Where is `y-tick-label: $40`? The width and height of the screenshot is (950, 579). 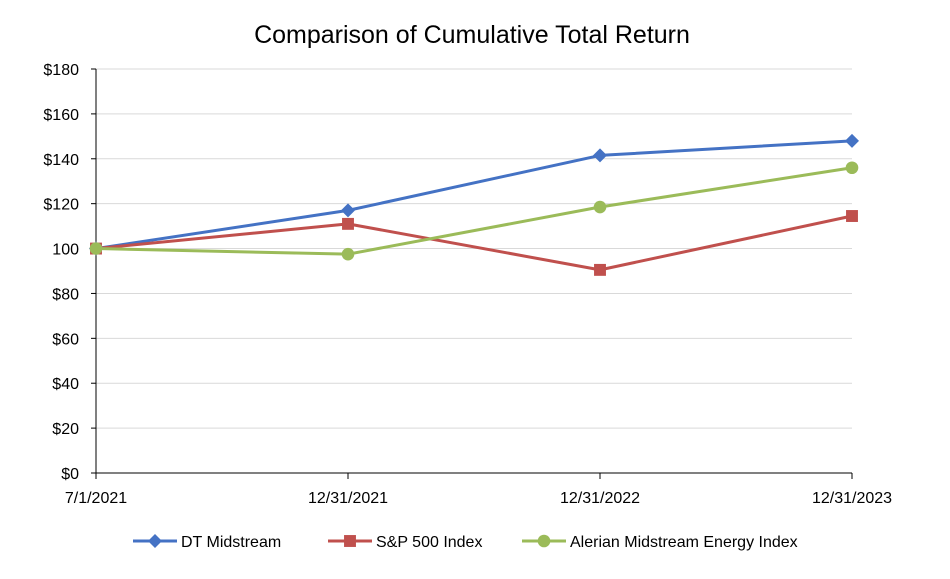
y-tick-label: $40 is located at coordinates (65, 384).